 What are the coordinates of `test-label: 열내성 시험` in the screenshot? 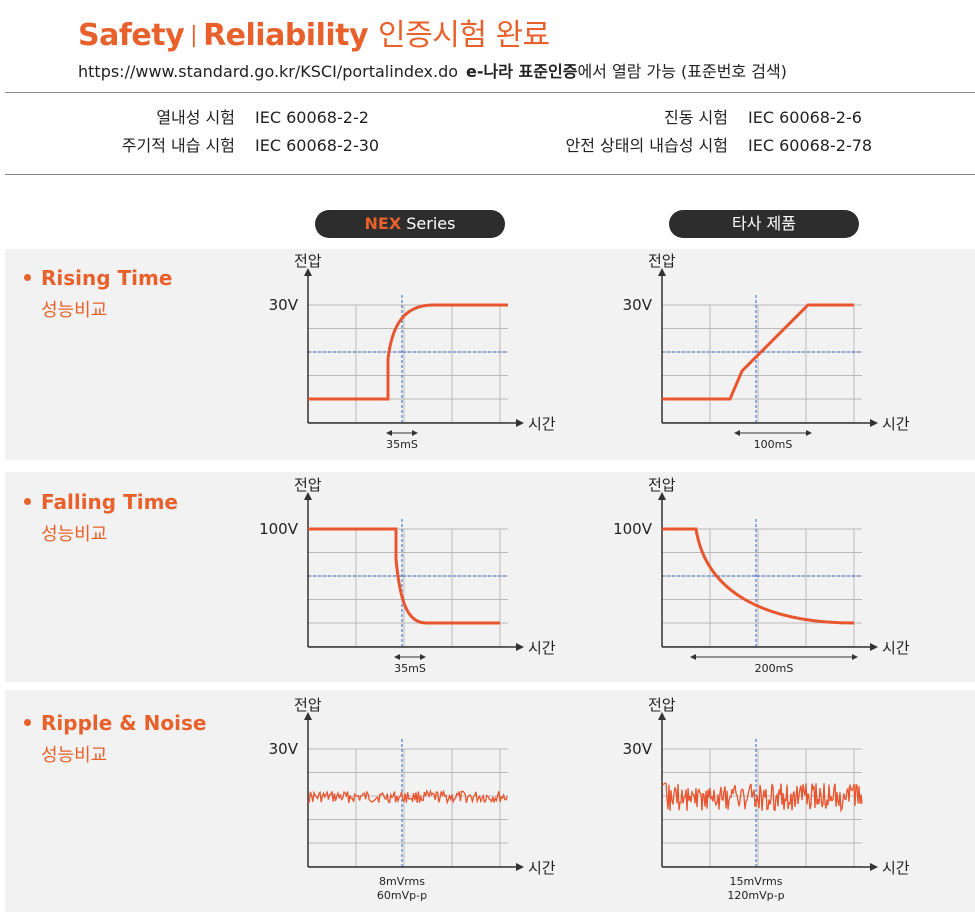 It's located at (195, 117).